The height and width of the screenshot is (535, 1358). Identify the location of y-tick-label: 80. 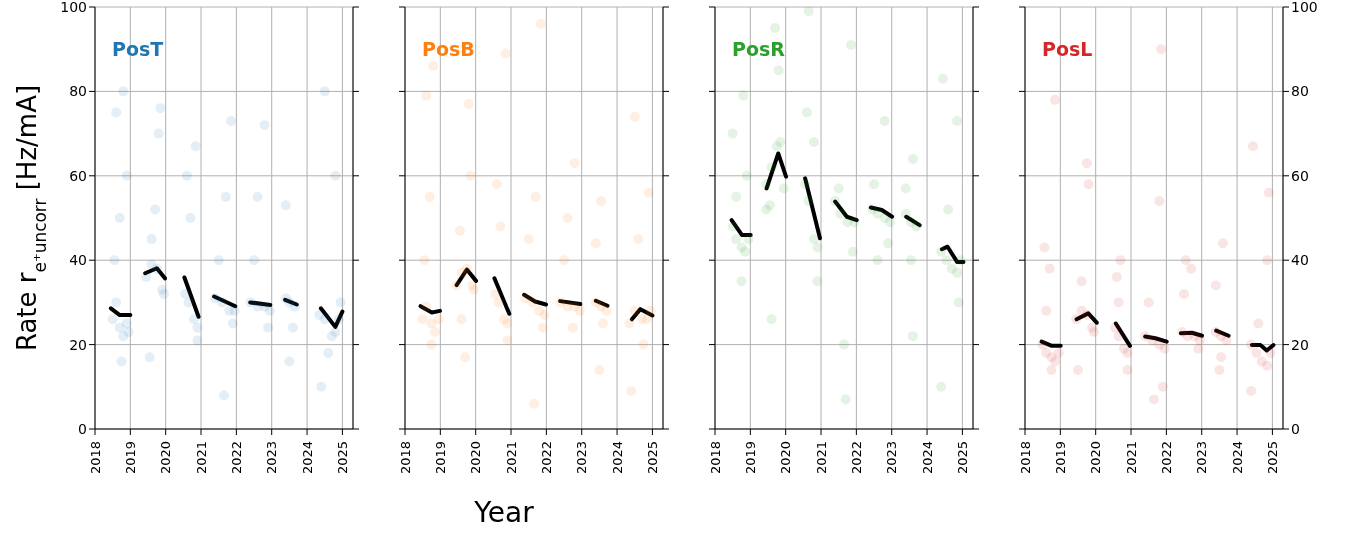
(78, 91).